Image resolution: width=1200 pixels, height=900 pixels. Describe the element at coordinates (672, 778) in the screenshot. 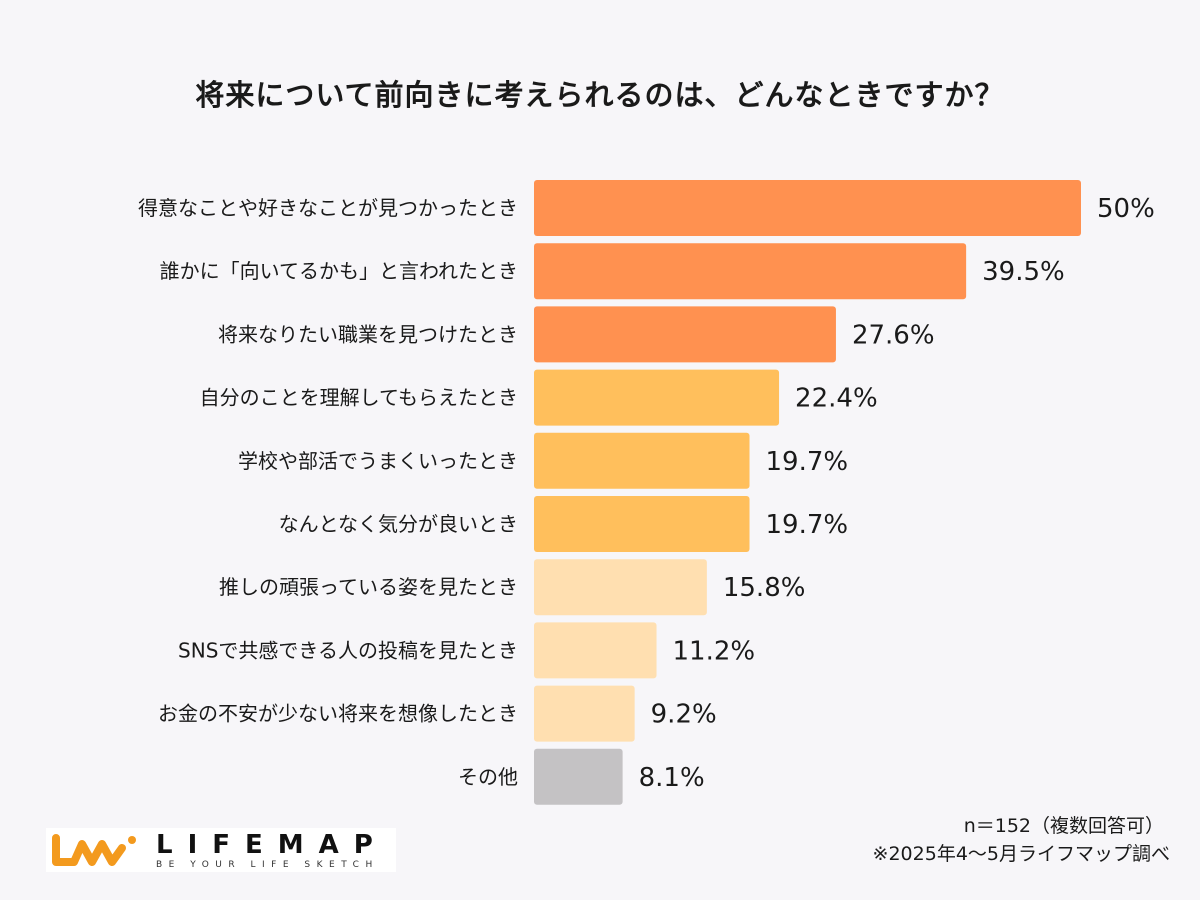

I see `value-label: 8.1%` at that location.